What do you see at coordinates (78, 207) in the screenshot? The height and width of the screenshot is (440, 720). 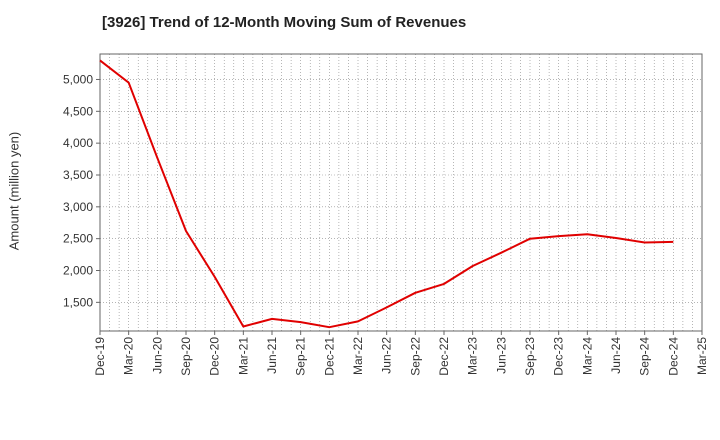 I see `y-tick-label: 3,000` at bounding box center [78, 207].